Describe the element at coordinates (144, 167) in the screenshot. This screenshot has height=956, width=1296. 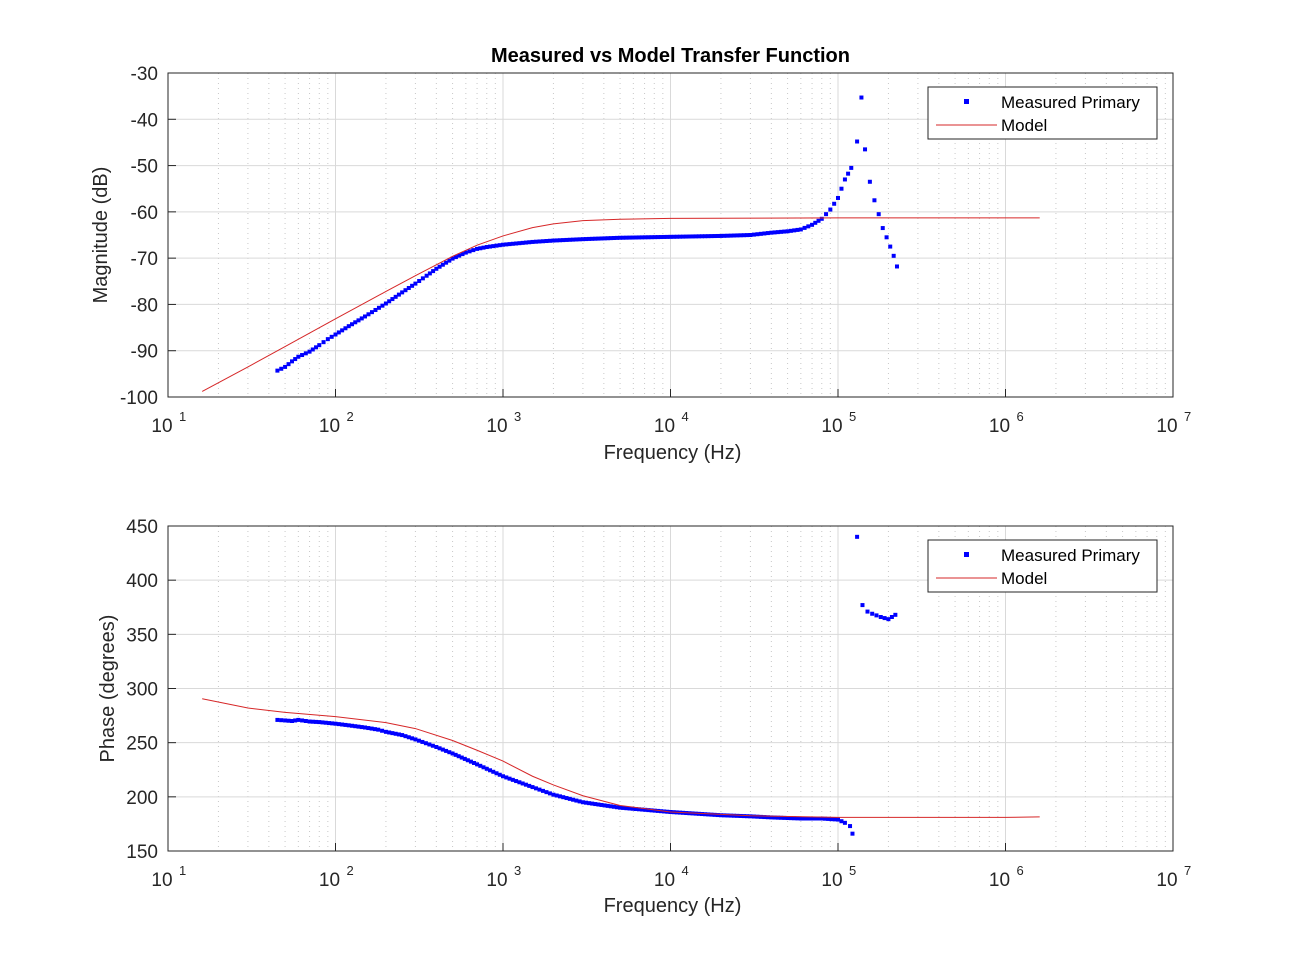
I see `magnitude-y-tick-label: -50` at that location.